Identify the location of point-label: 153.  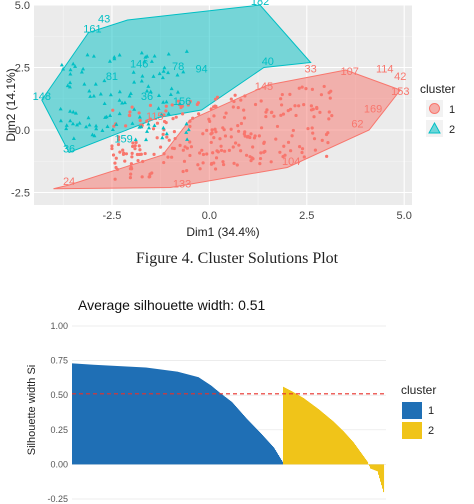
(400, 92).